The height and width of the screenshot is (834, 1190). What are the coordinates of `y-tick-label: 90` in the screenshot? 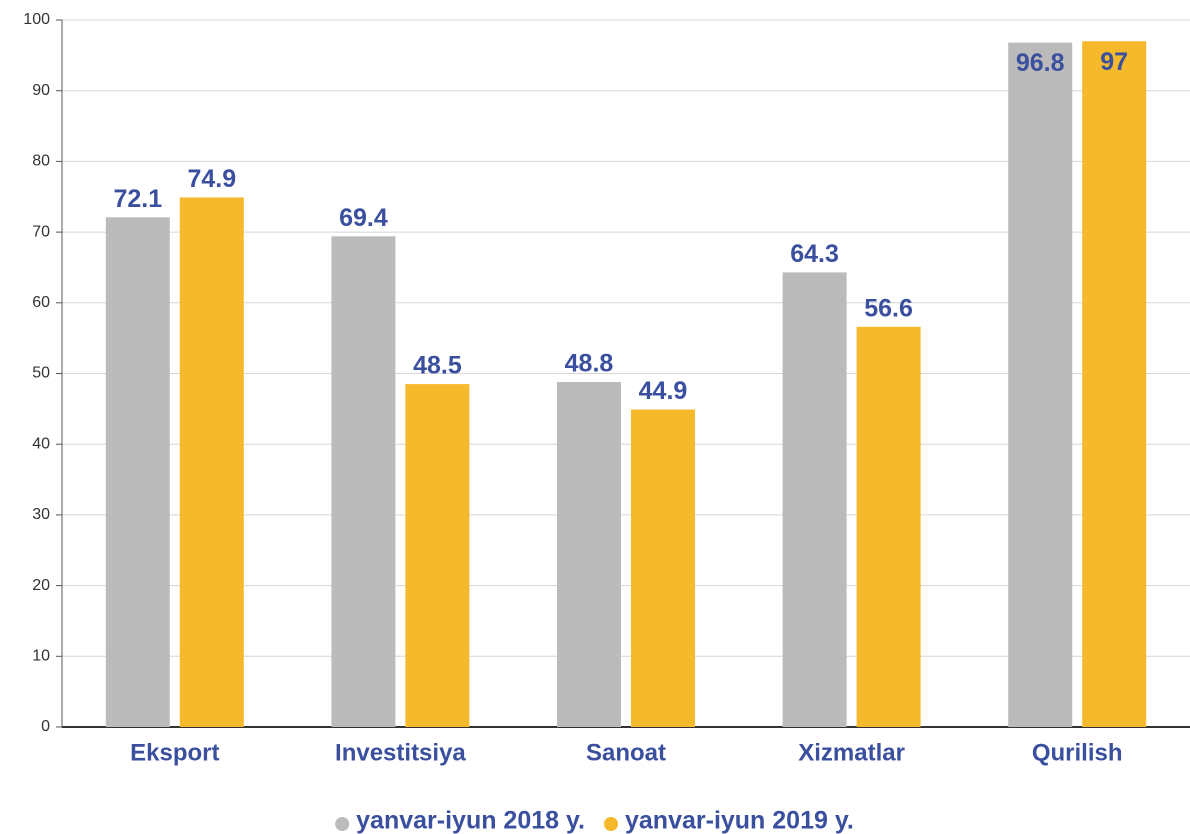 It's located at (41, 90).